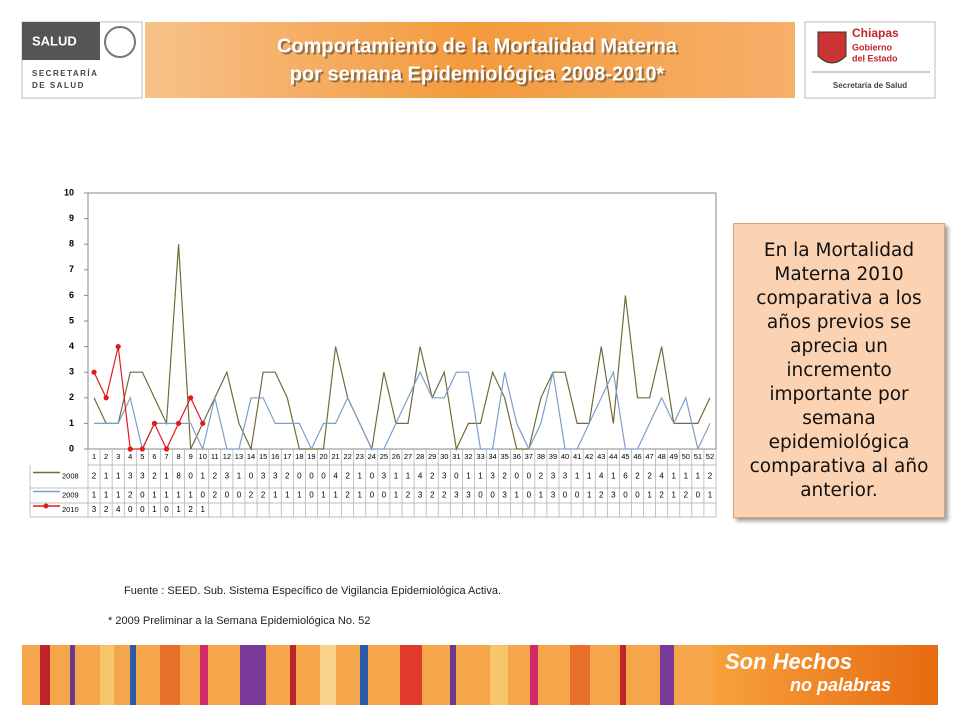  Describe the element at coordinates (251, 456) in the screenshot. I see `x-tick-label: 14` at that location.